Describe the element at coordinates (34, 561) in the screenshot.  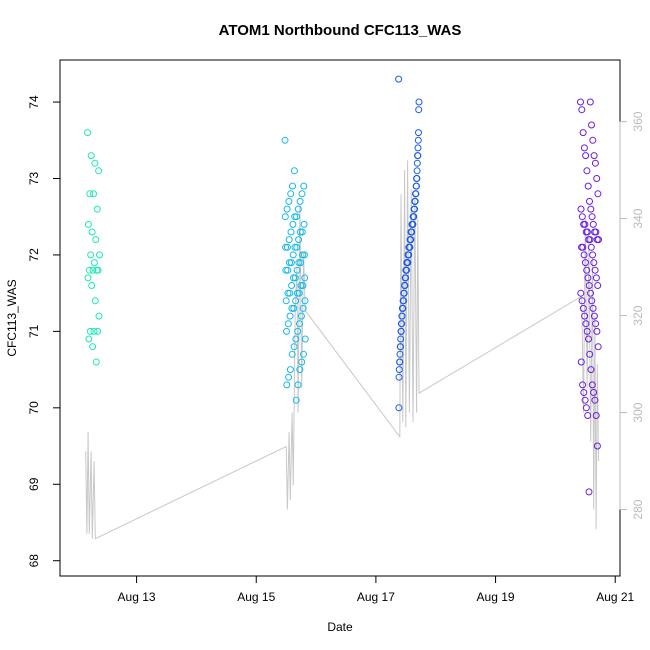
I see `y-tick-label: 68` at that location.